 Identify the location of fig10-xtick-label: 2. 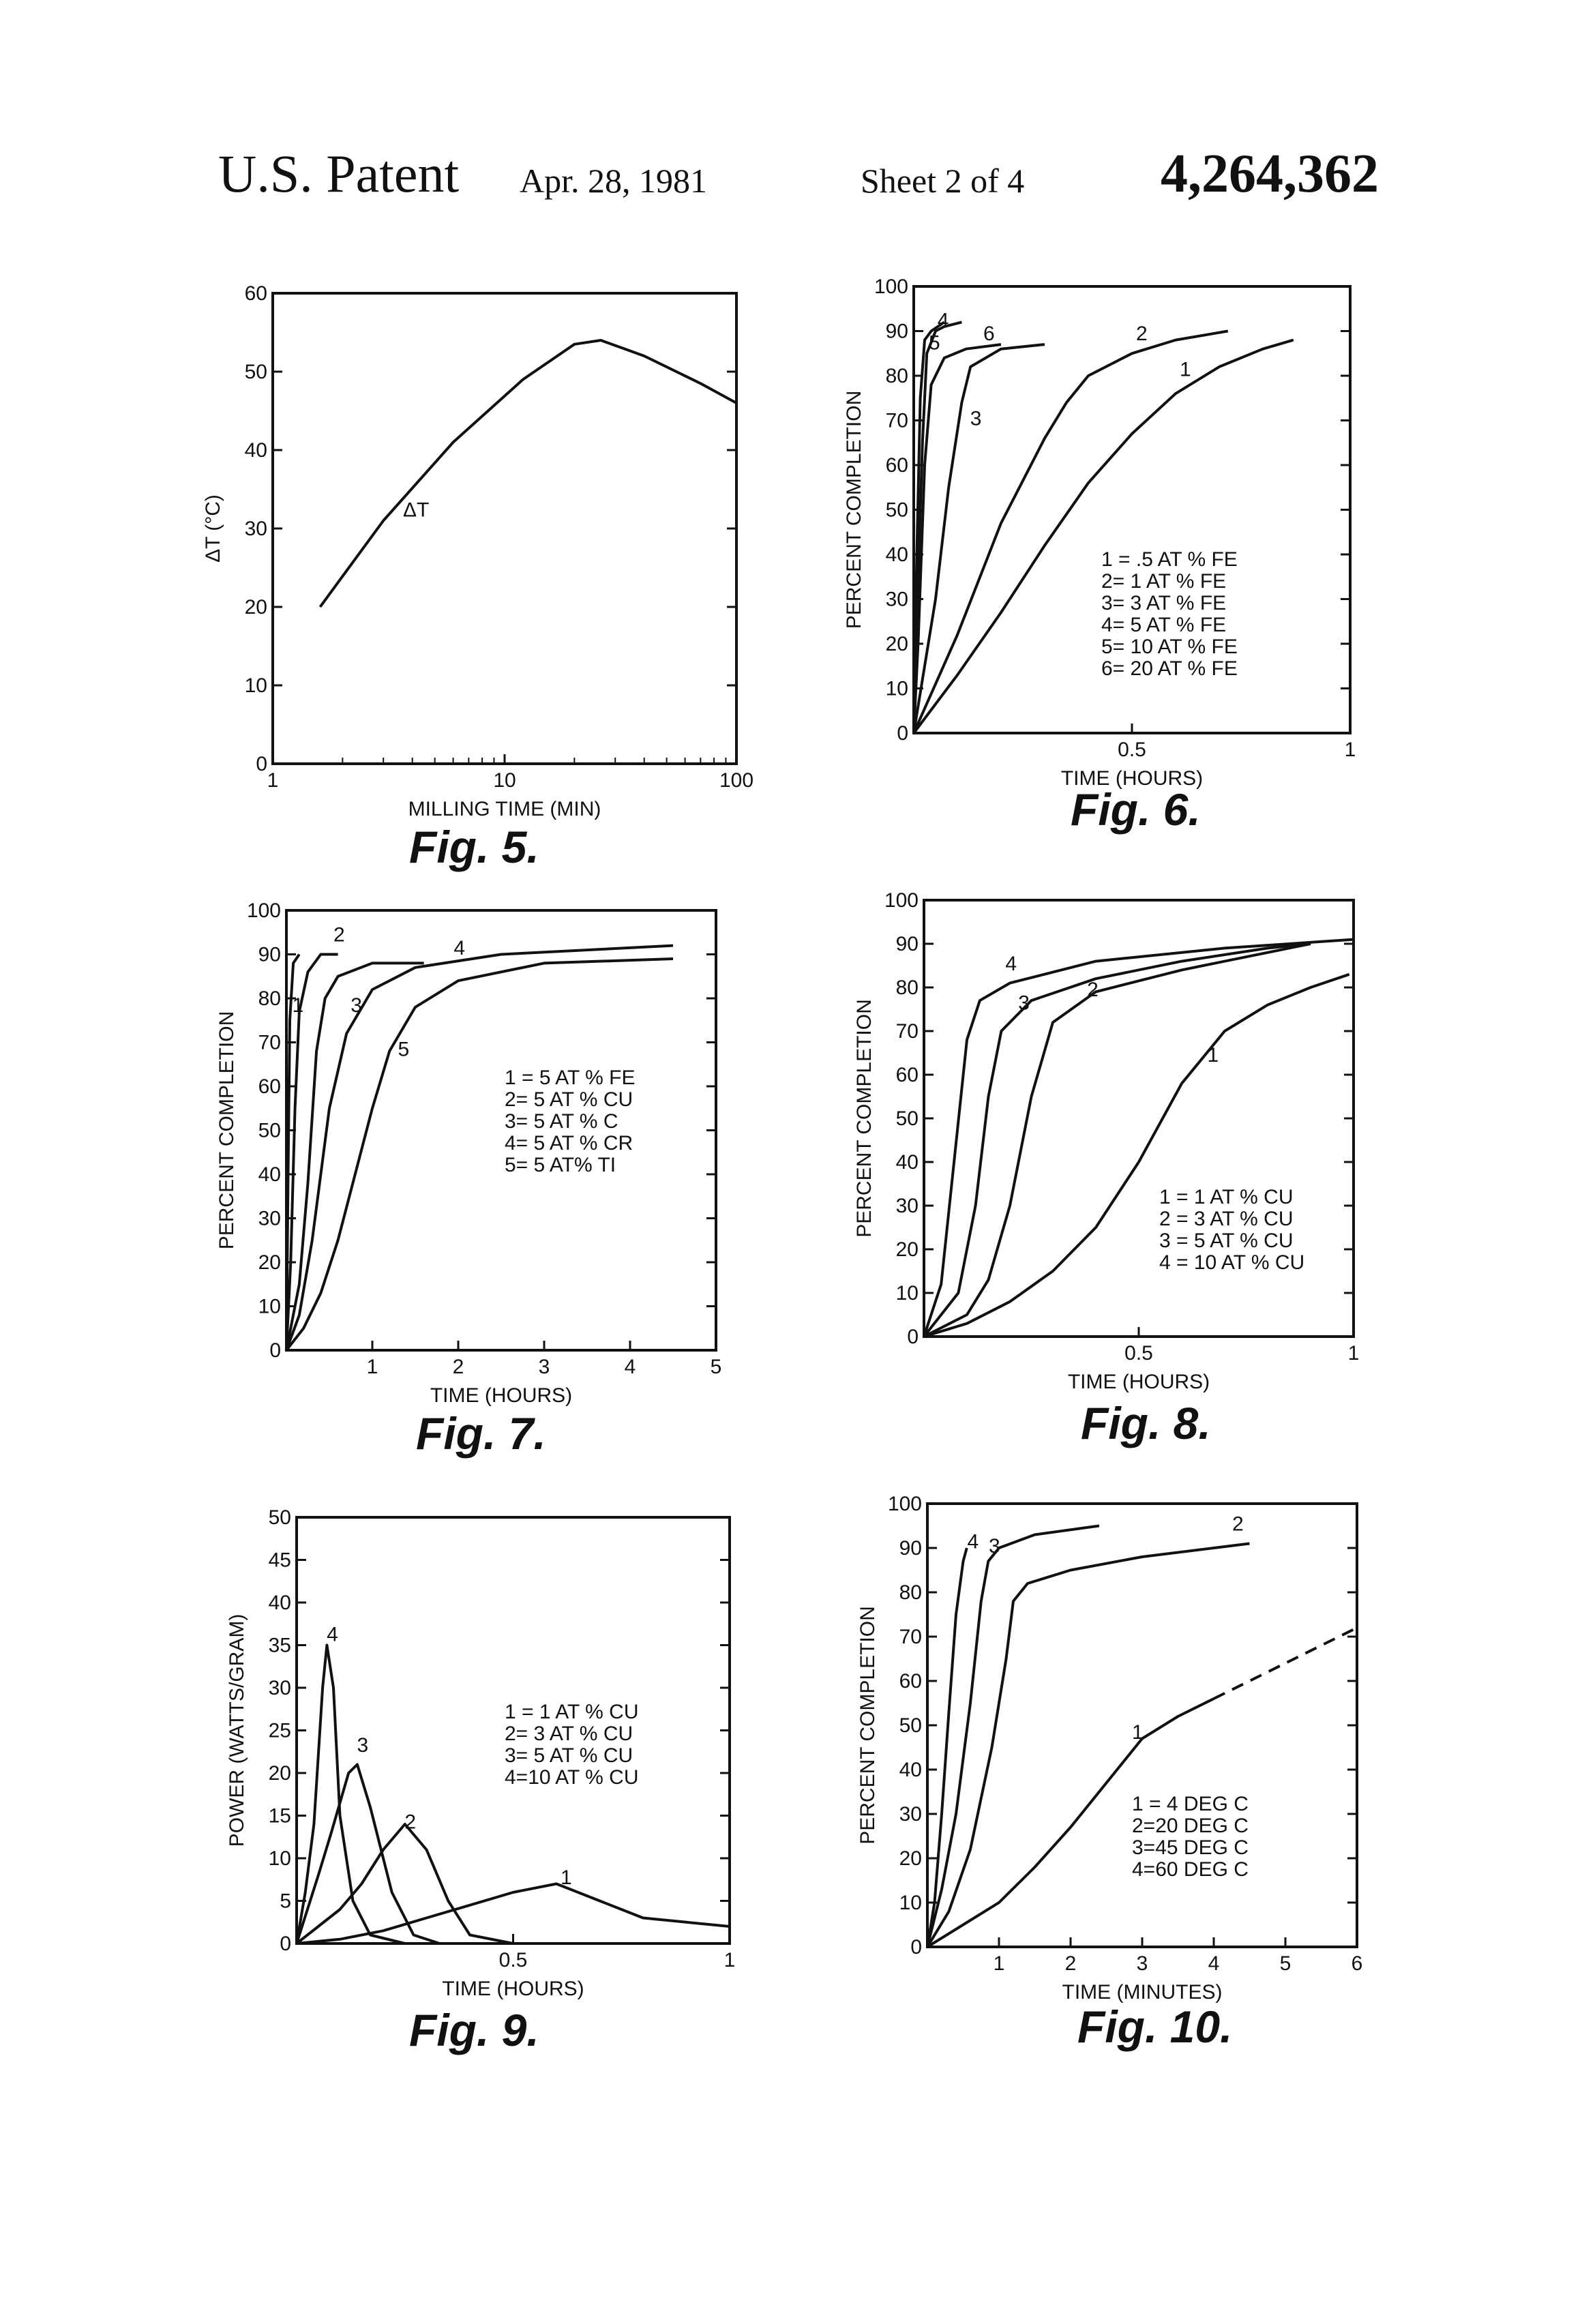
(1071, 1963).